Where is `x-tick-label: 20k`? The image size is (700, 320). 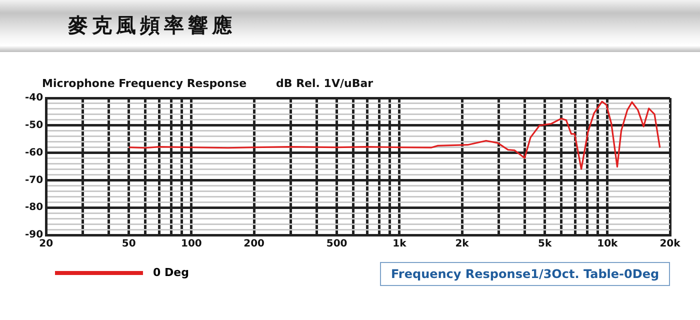 x-tick-label: 20k is located at coordinates (670, 244).